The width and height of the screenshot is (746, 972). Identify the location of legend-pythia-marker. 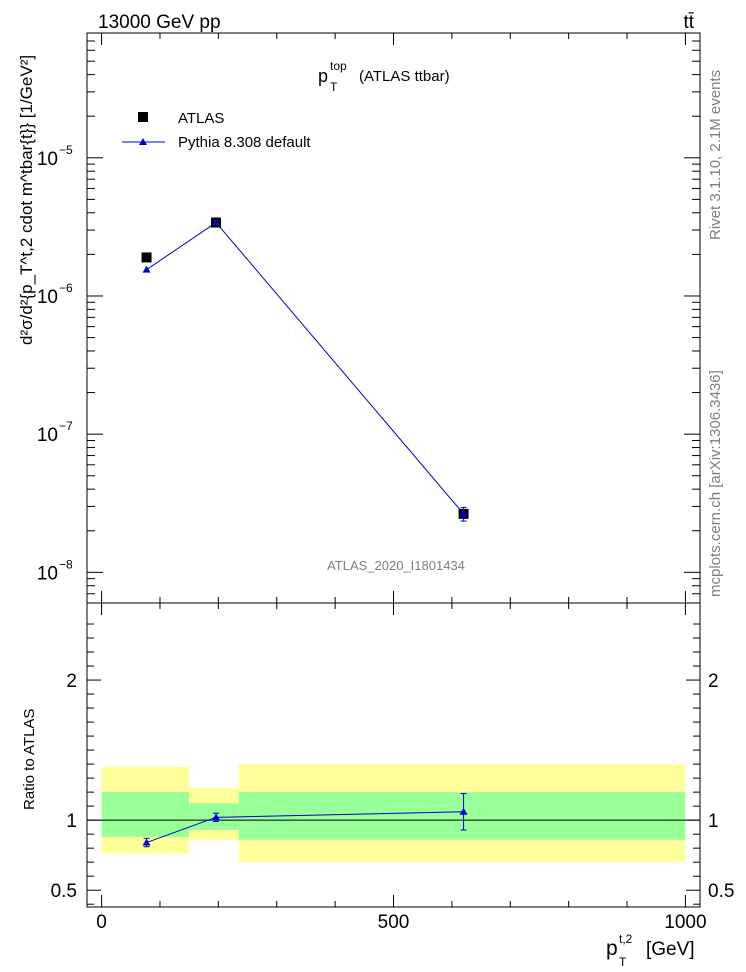
(143, 141).